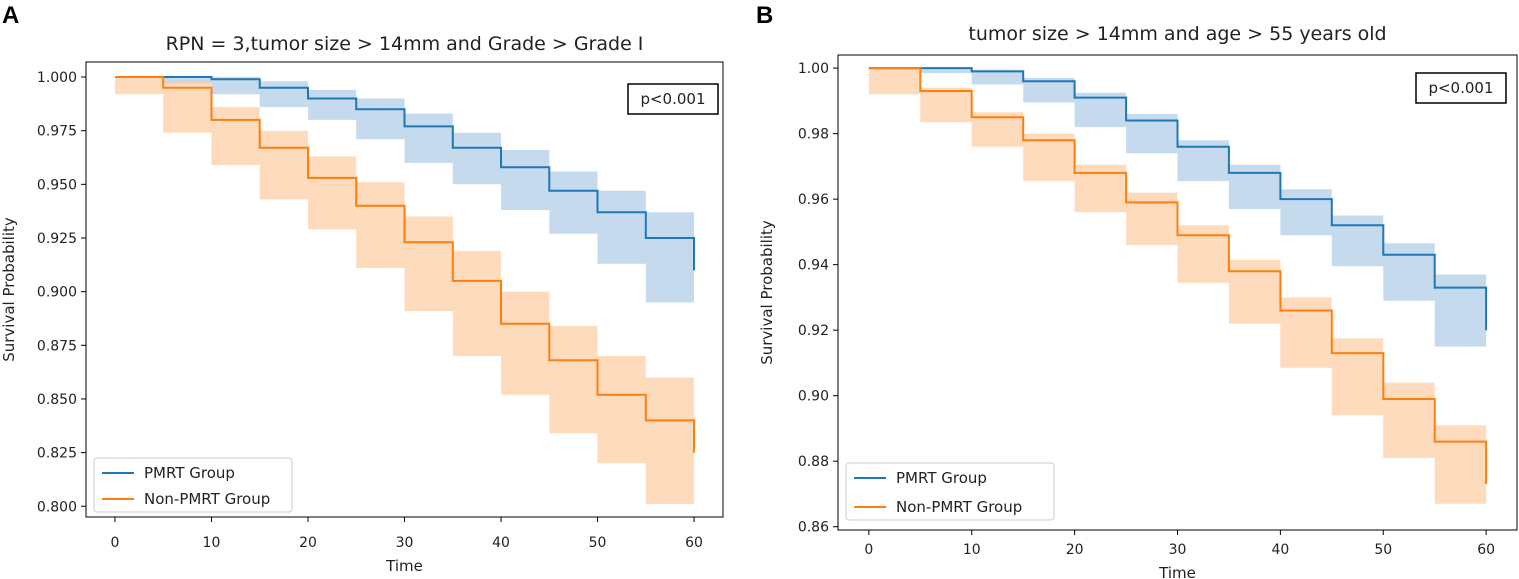 Image resolution: width=1519 pixels, height=579 pixels. Describe the element at coordinates (57, 454) in the screenshot. I see `y-tick-label: 0.825` at that location.